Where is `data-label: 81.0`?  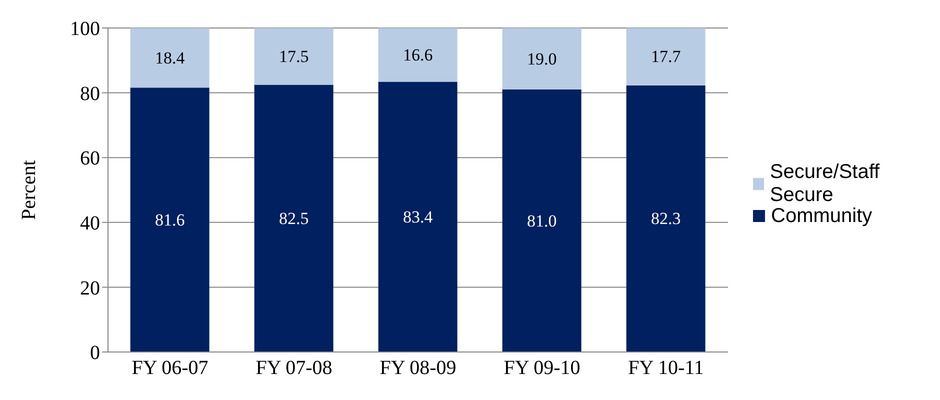 data-label: 81.0 is located at coordinates (541, 220).